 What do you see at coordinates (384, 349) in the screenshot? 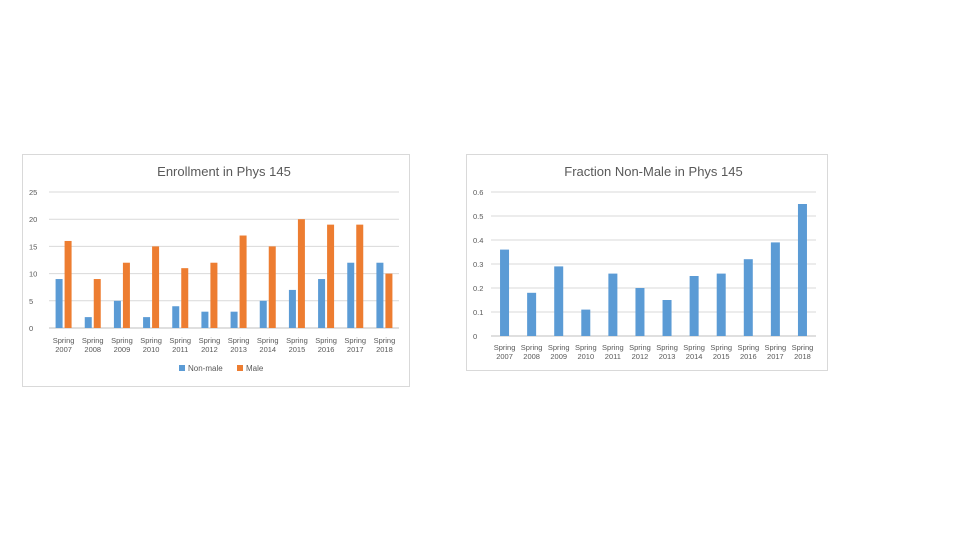
I see `enrollment-x-tick-label: 2018` at bounding box center [384, 349].